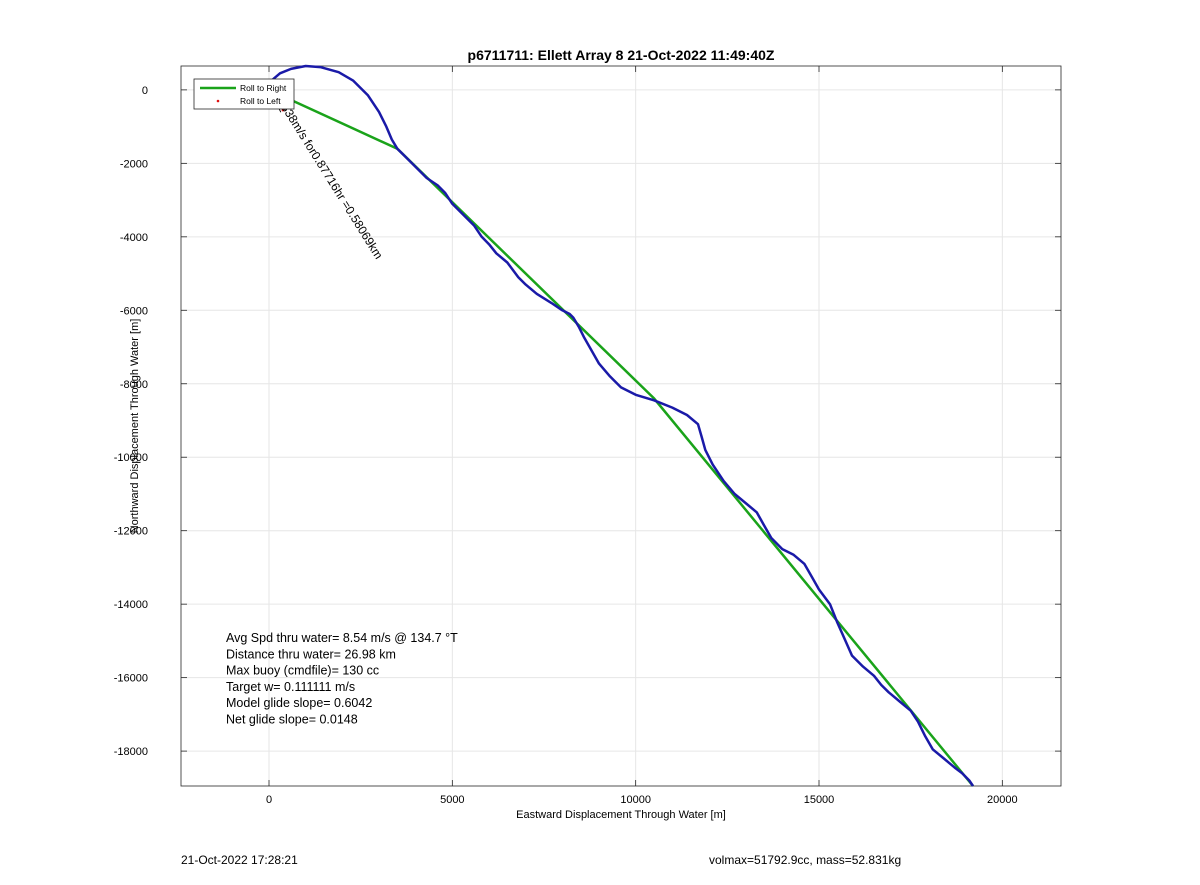 The width and height of the screenshot is (1200, 885). Describe the element at coordinates (131, 752) in the screenshot. I see `y-tick-label: -18000` at that location.